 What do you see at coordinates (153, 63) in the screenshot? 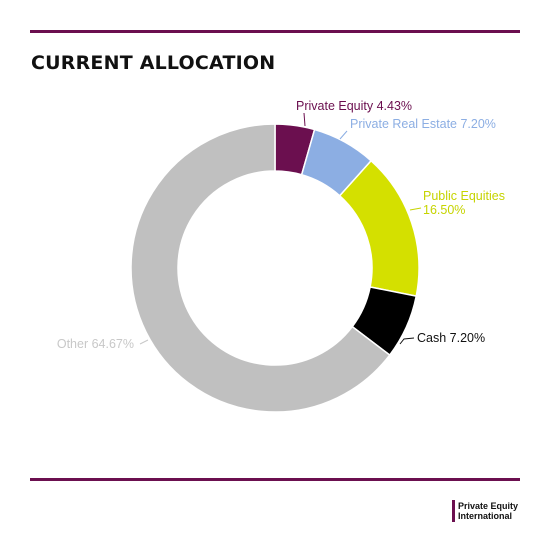
I see `chart-title: CURRENT ALLOCATION` at bounding box center [153, 63].